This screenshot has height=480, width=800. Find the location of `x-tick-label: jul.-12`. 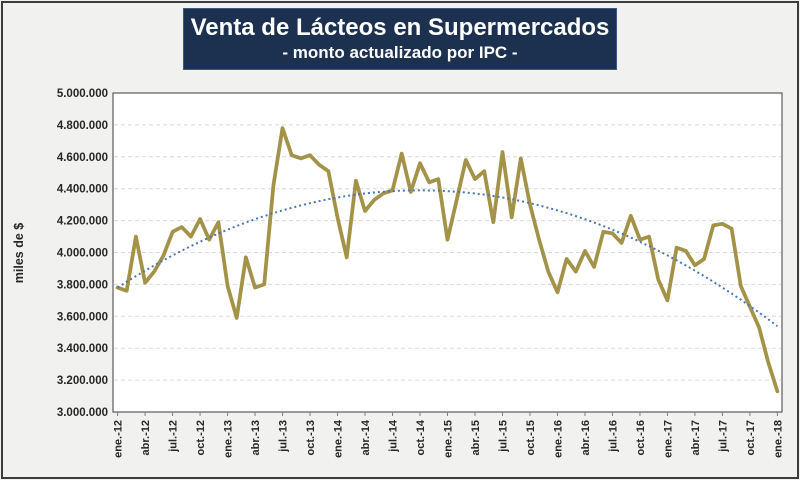

x-tick-label: jul.-12 is located at coordinates (174, 436).